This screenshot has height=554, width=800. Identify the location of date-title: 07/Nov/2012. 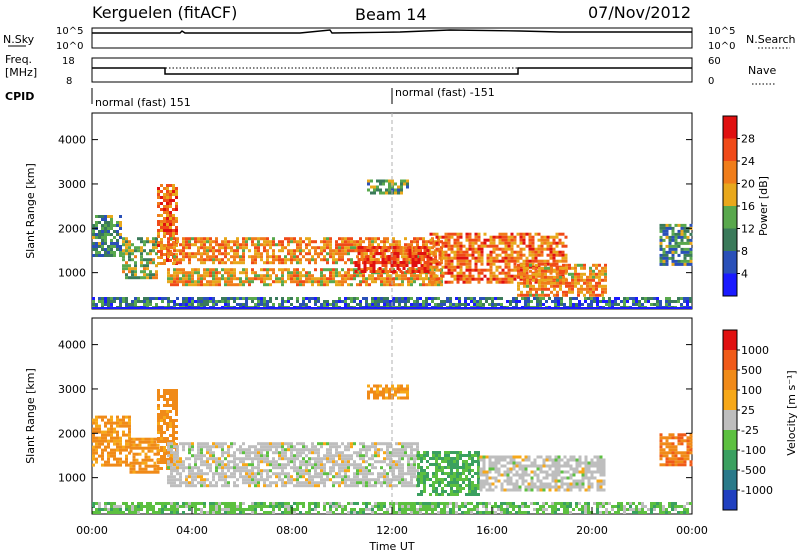
(639, 12).